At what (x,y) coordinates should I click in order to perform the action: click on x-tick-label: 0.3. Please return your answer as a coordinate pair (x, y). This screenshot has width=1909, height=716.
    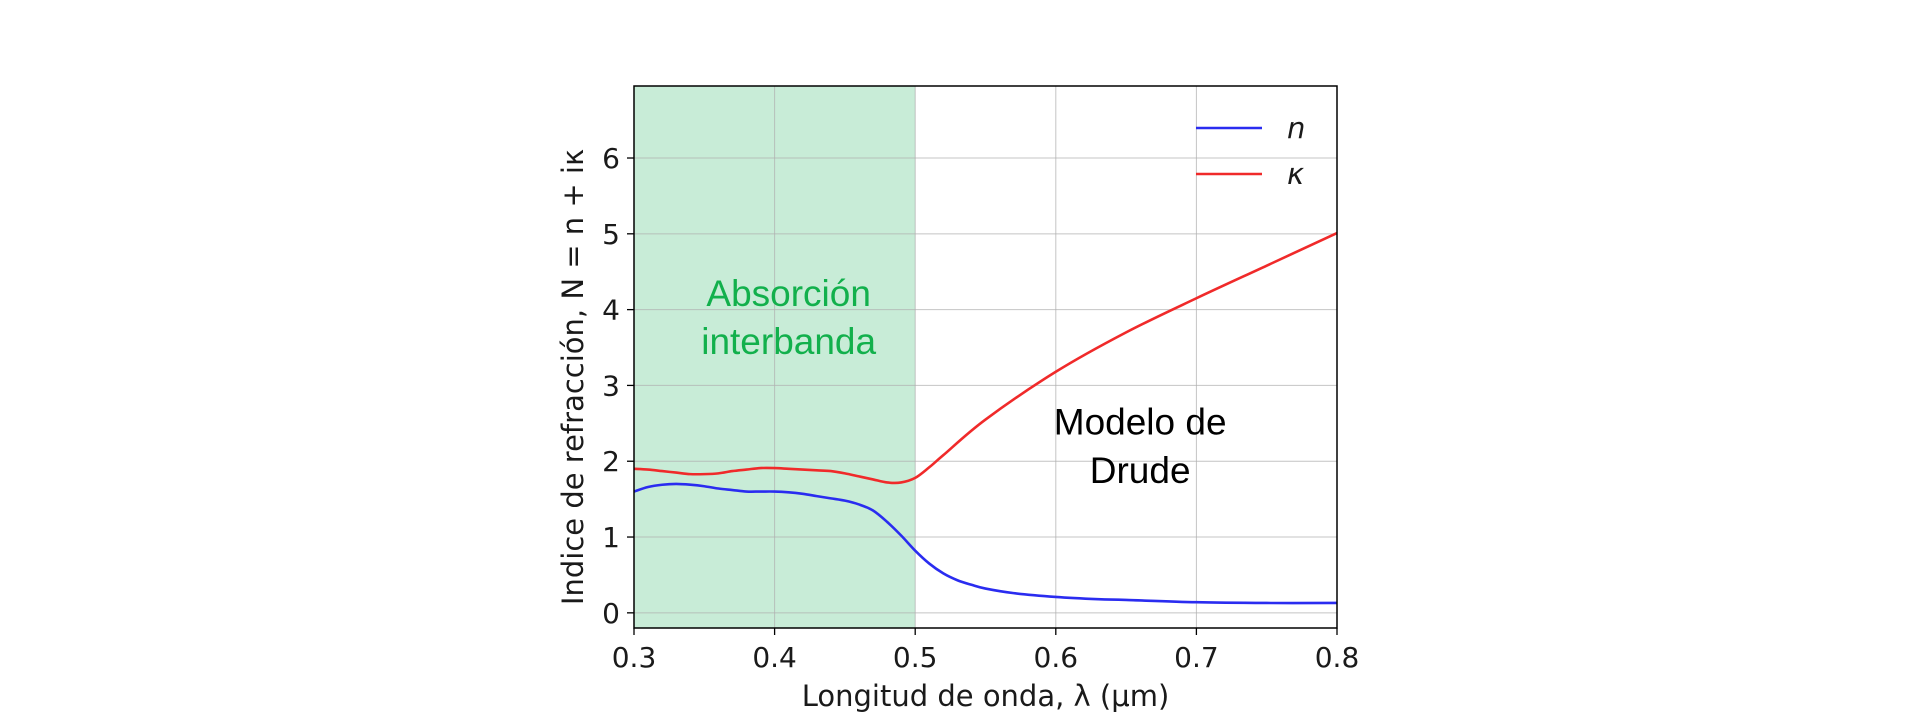
    Looking at the image, I should click on (634, 657).